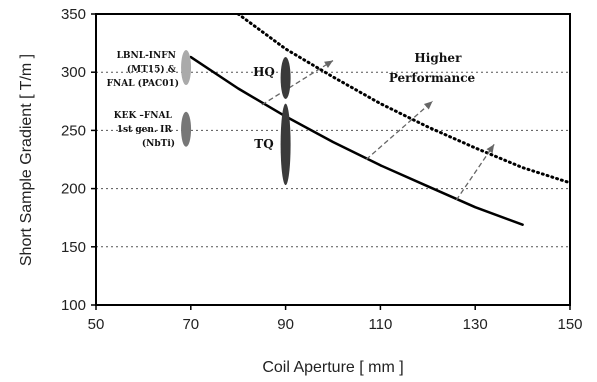 The height and width of the screenshot is (382, 597). I want to click on lbnl-label-line-3: FNAL (PAC01), so click(143, 83).